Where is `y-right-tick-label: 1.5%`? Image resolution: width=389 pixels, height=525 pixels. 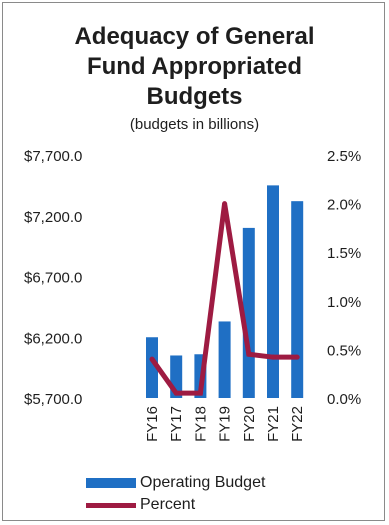
y-right-tick-label: 1.5% is located at coordinates (344, 253).